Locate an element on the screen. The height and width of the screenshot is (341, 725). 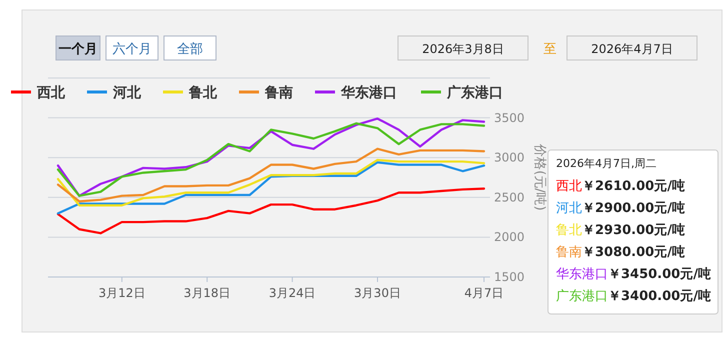
text: 西北￥2610.00元/吨 is located at coordinates (620, 186).